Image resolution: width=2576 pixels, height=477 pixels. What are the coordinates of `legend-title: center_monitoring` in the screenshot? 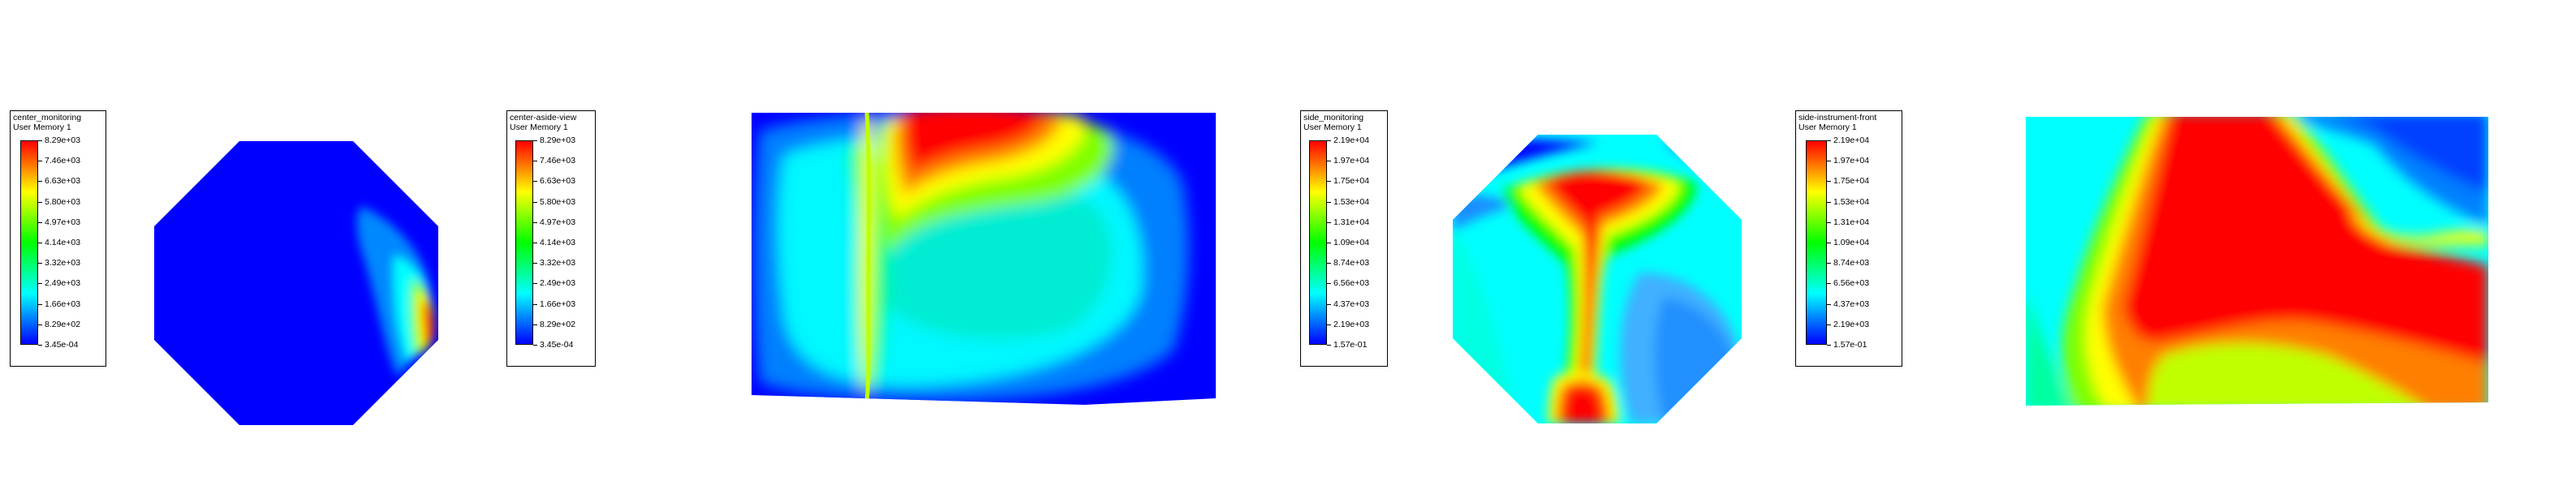 It's located at (48, 117).